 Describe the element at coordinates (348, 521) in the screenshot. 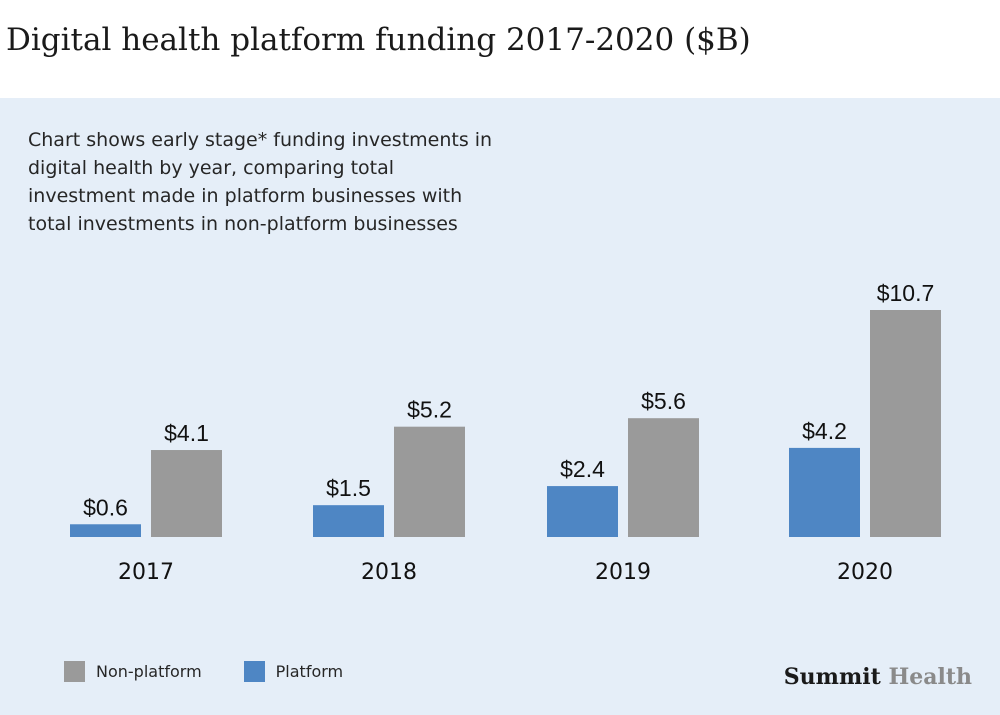

I see `bar-platform-2018` at that location.